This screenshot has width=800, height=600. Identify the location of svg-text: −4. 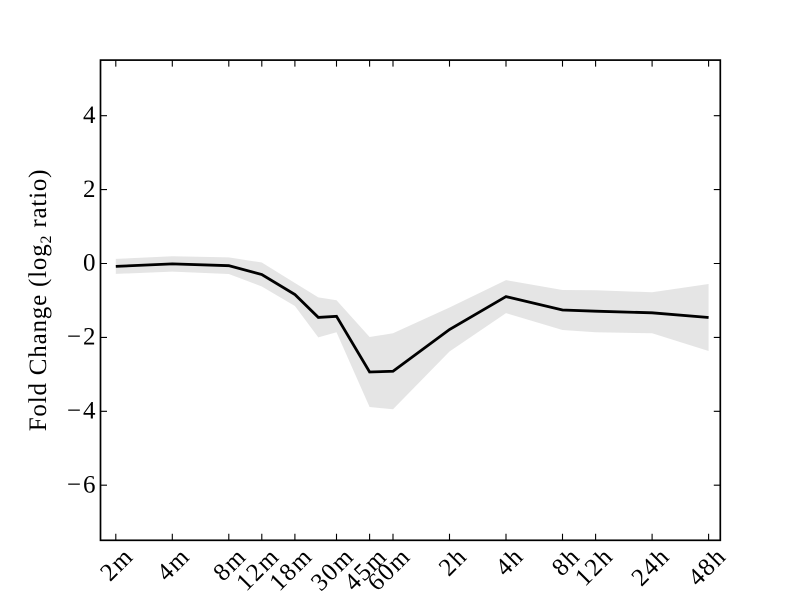
(82, 411).